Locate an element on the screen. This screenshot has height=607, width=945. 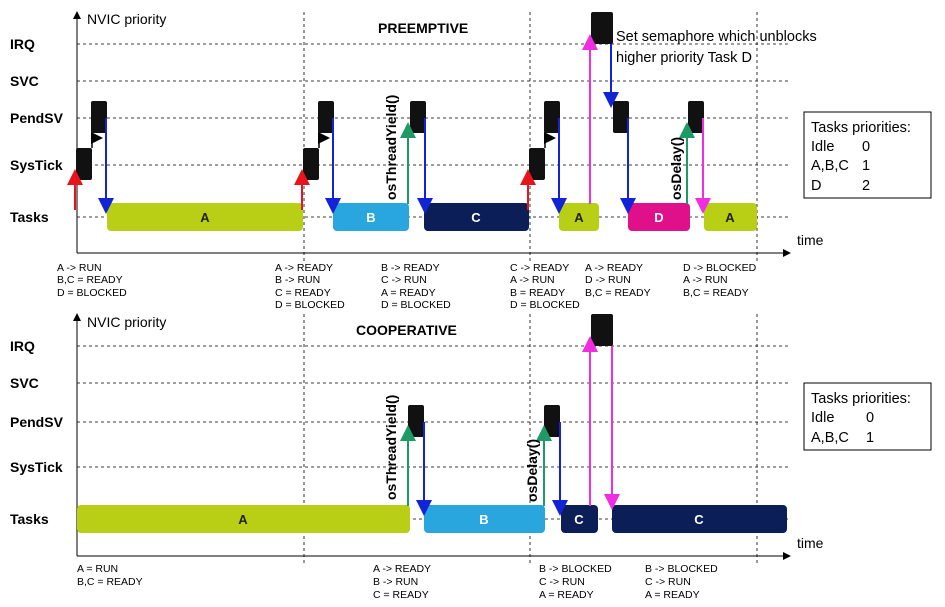
section-title: PREEMPTIVE is located at coordinates (423, 28).